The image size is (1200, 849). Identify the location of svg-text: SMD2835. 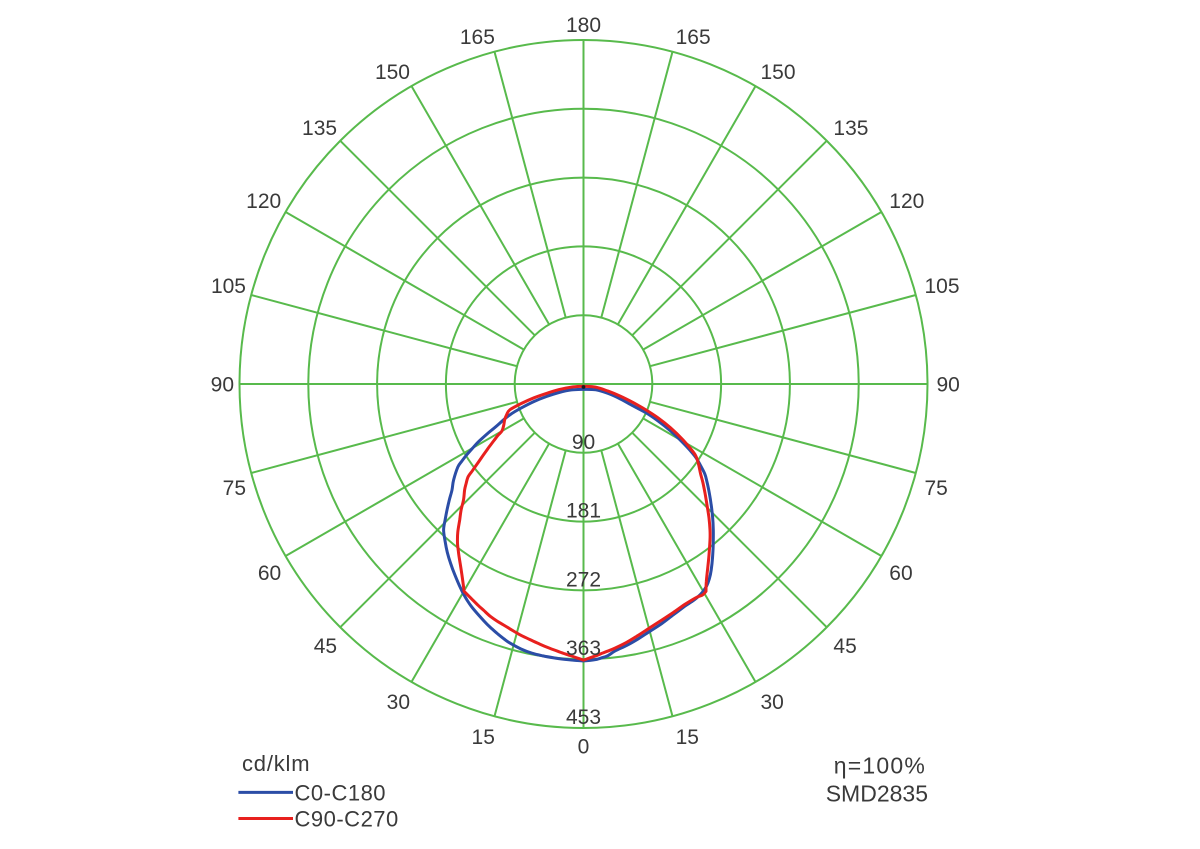
(877, 794).